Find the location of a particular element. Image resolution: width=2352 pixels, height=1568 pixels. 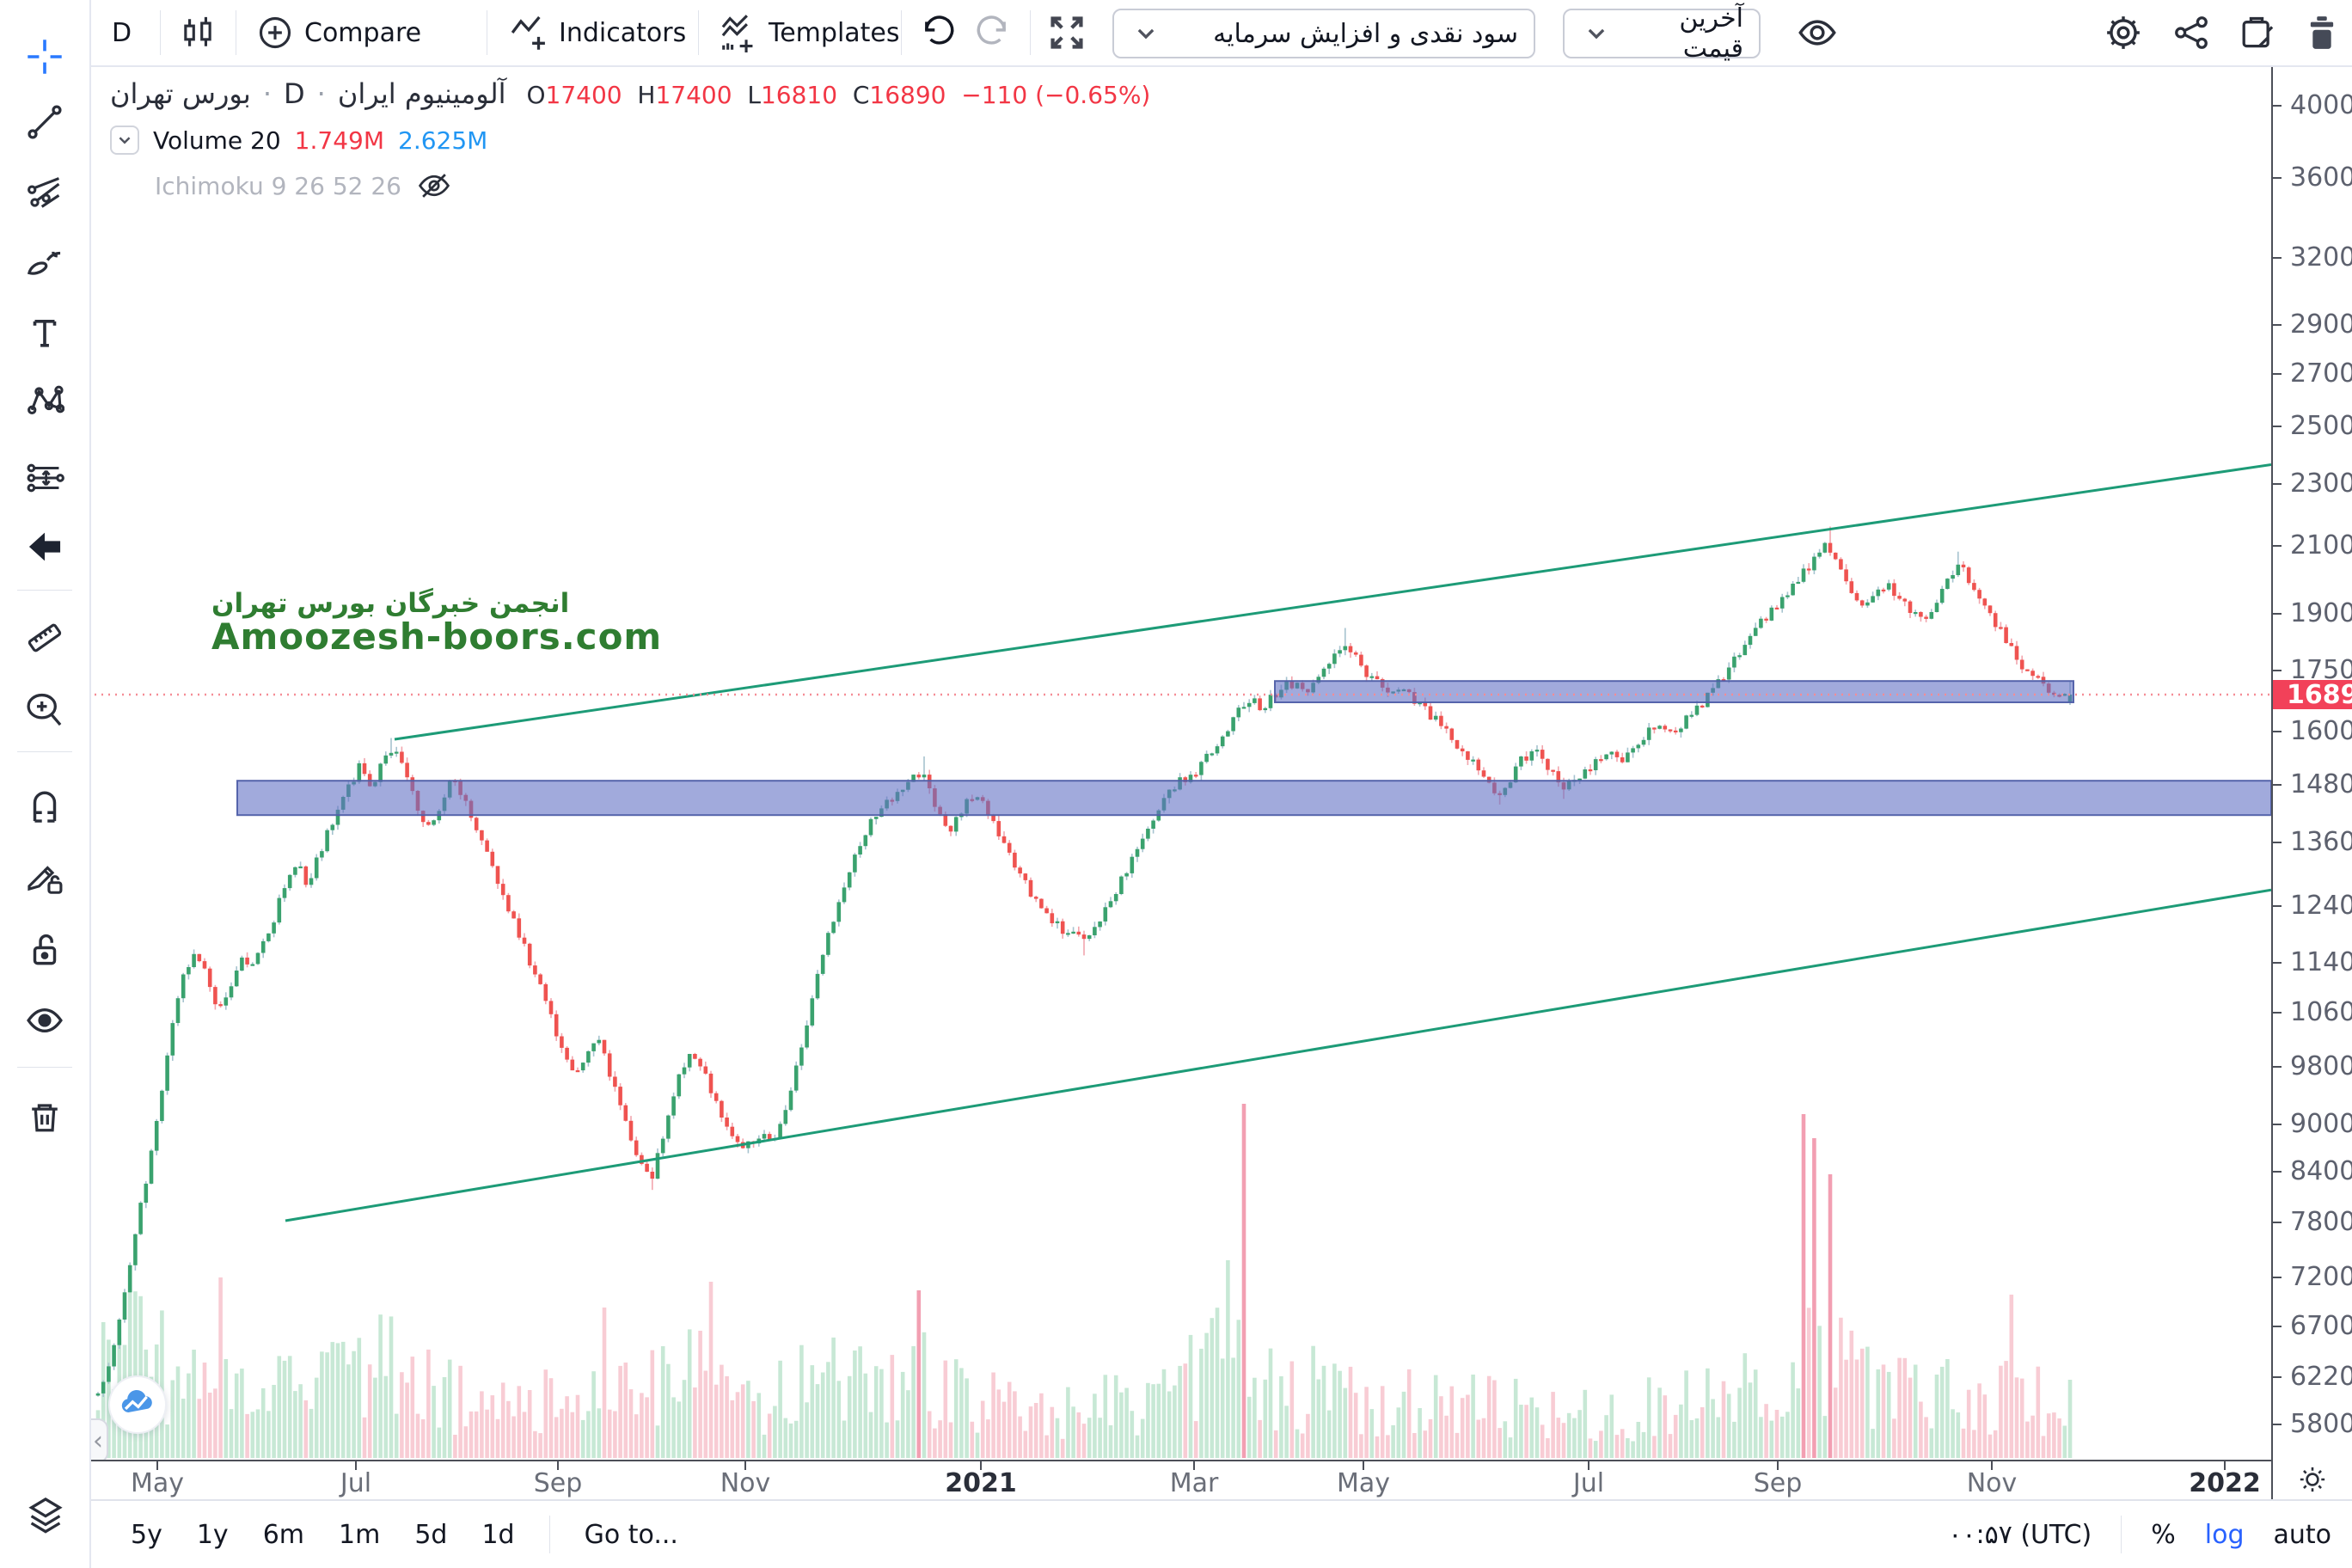

brush-tool-icon is located at coordinates (44, 263).